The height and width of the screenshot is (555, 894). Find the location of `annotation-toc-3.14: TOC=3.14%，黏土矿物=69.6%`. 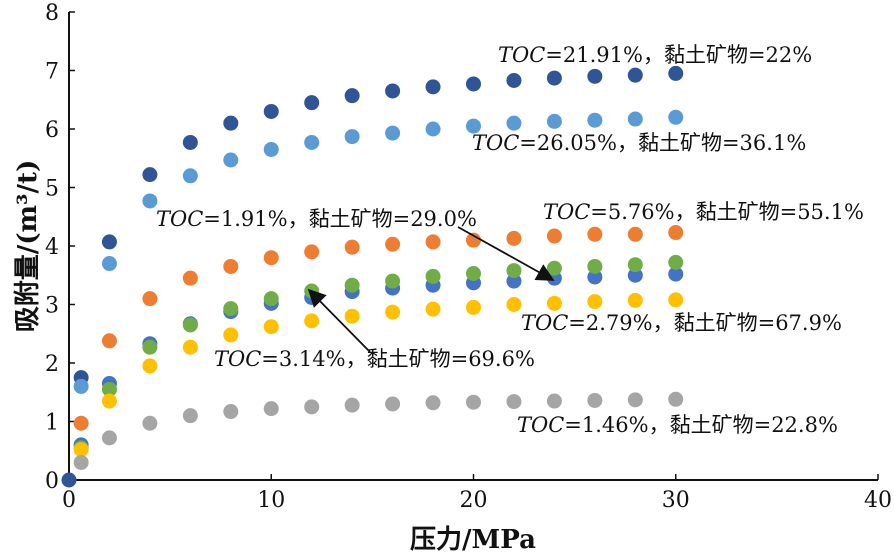

annotation-toc-3.14: TOC=3.14%，黏土矿物=69.6% is located at coordinates (374, 359).